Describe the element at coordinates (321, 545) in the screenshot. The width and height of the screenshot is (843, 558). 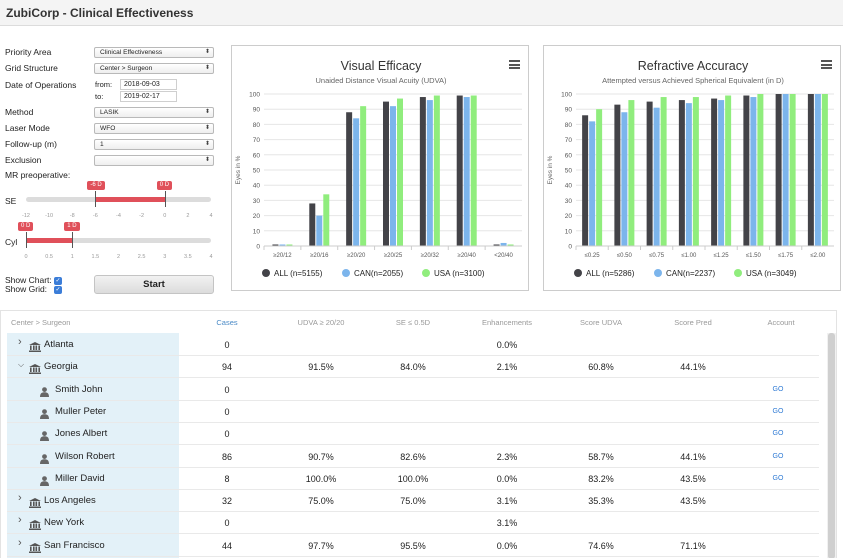
I see `cell-udva: 97.7%` at that location.